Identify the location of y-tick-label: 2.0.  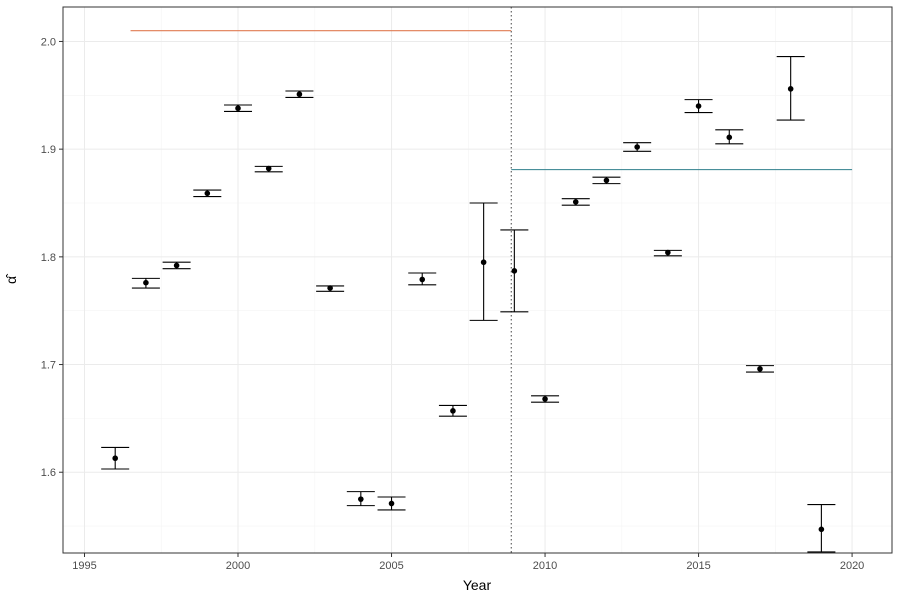
(48, 42).